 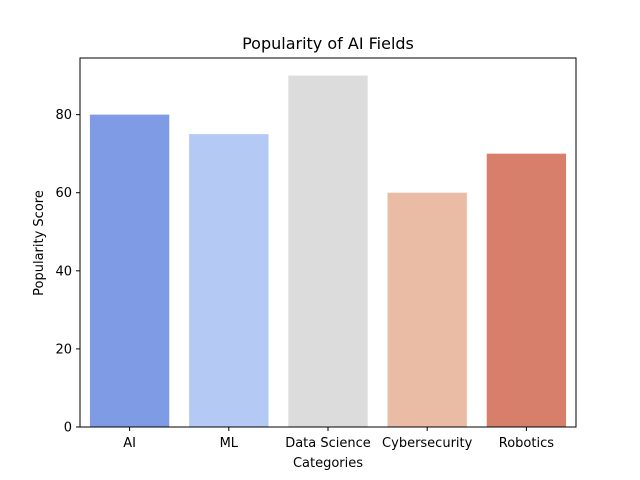 I want to click on x-tick-label: Robotics, so click(x=526, y=443).